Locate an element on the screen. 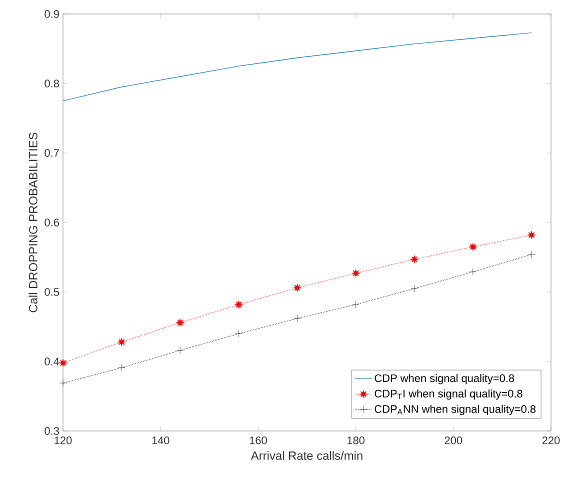 This screenshot has width=566, height=484. x-axis-title: Arrival Rate calls/min is located at coordinates (306, 455).